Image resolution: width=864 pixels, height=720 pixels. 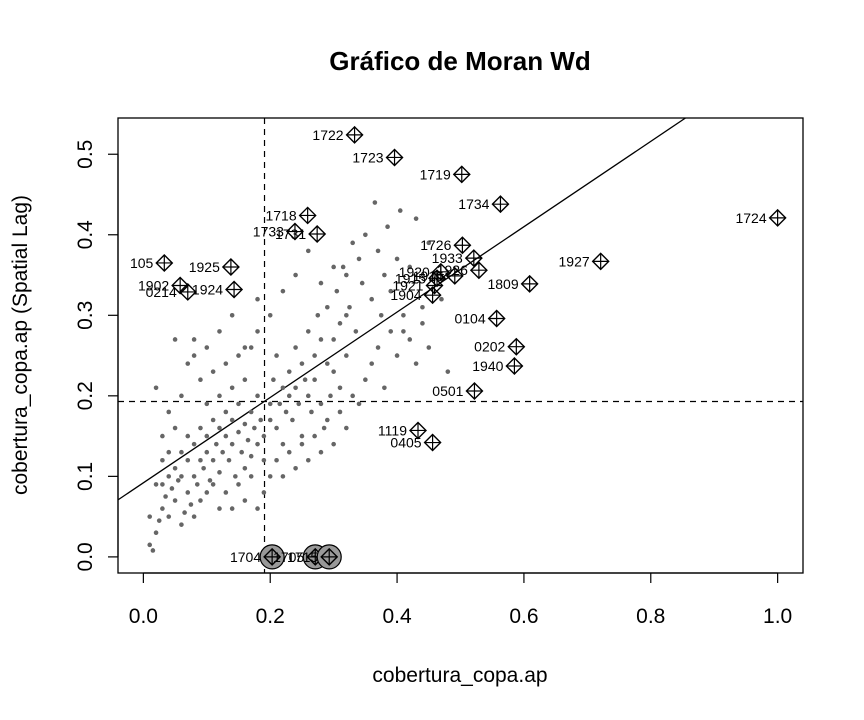 I want to click on influential-point-label: 1119, so click(x=392, y=430).